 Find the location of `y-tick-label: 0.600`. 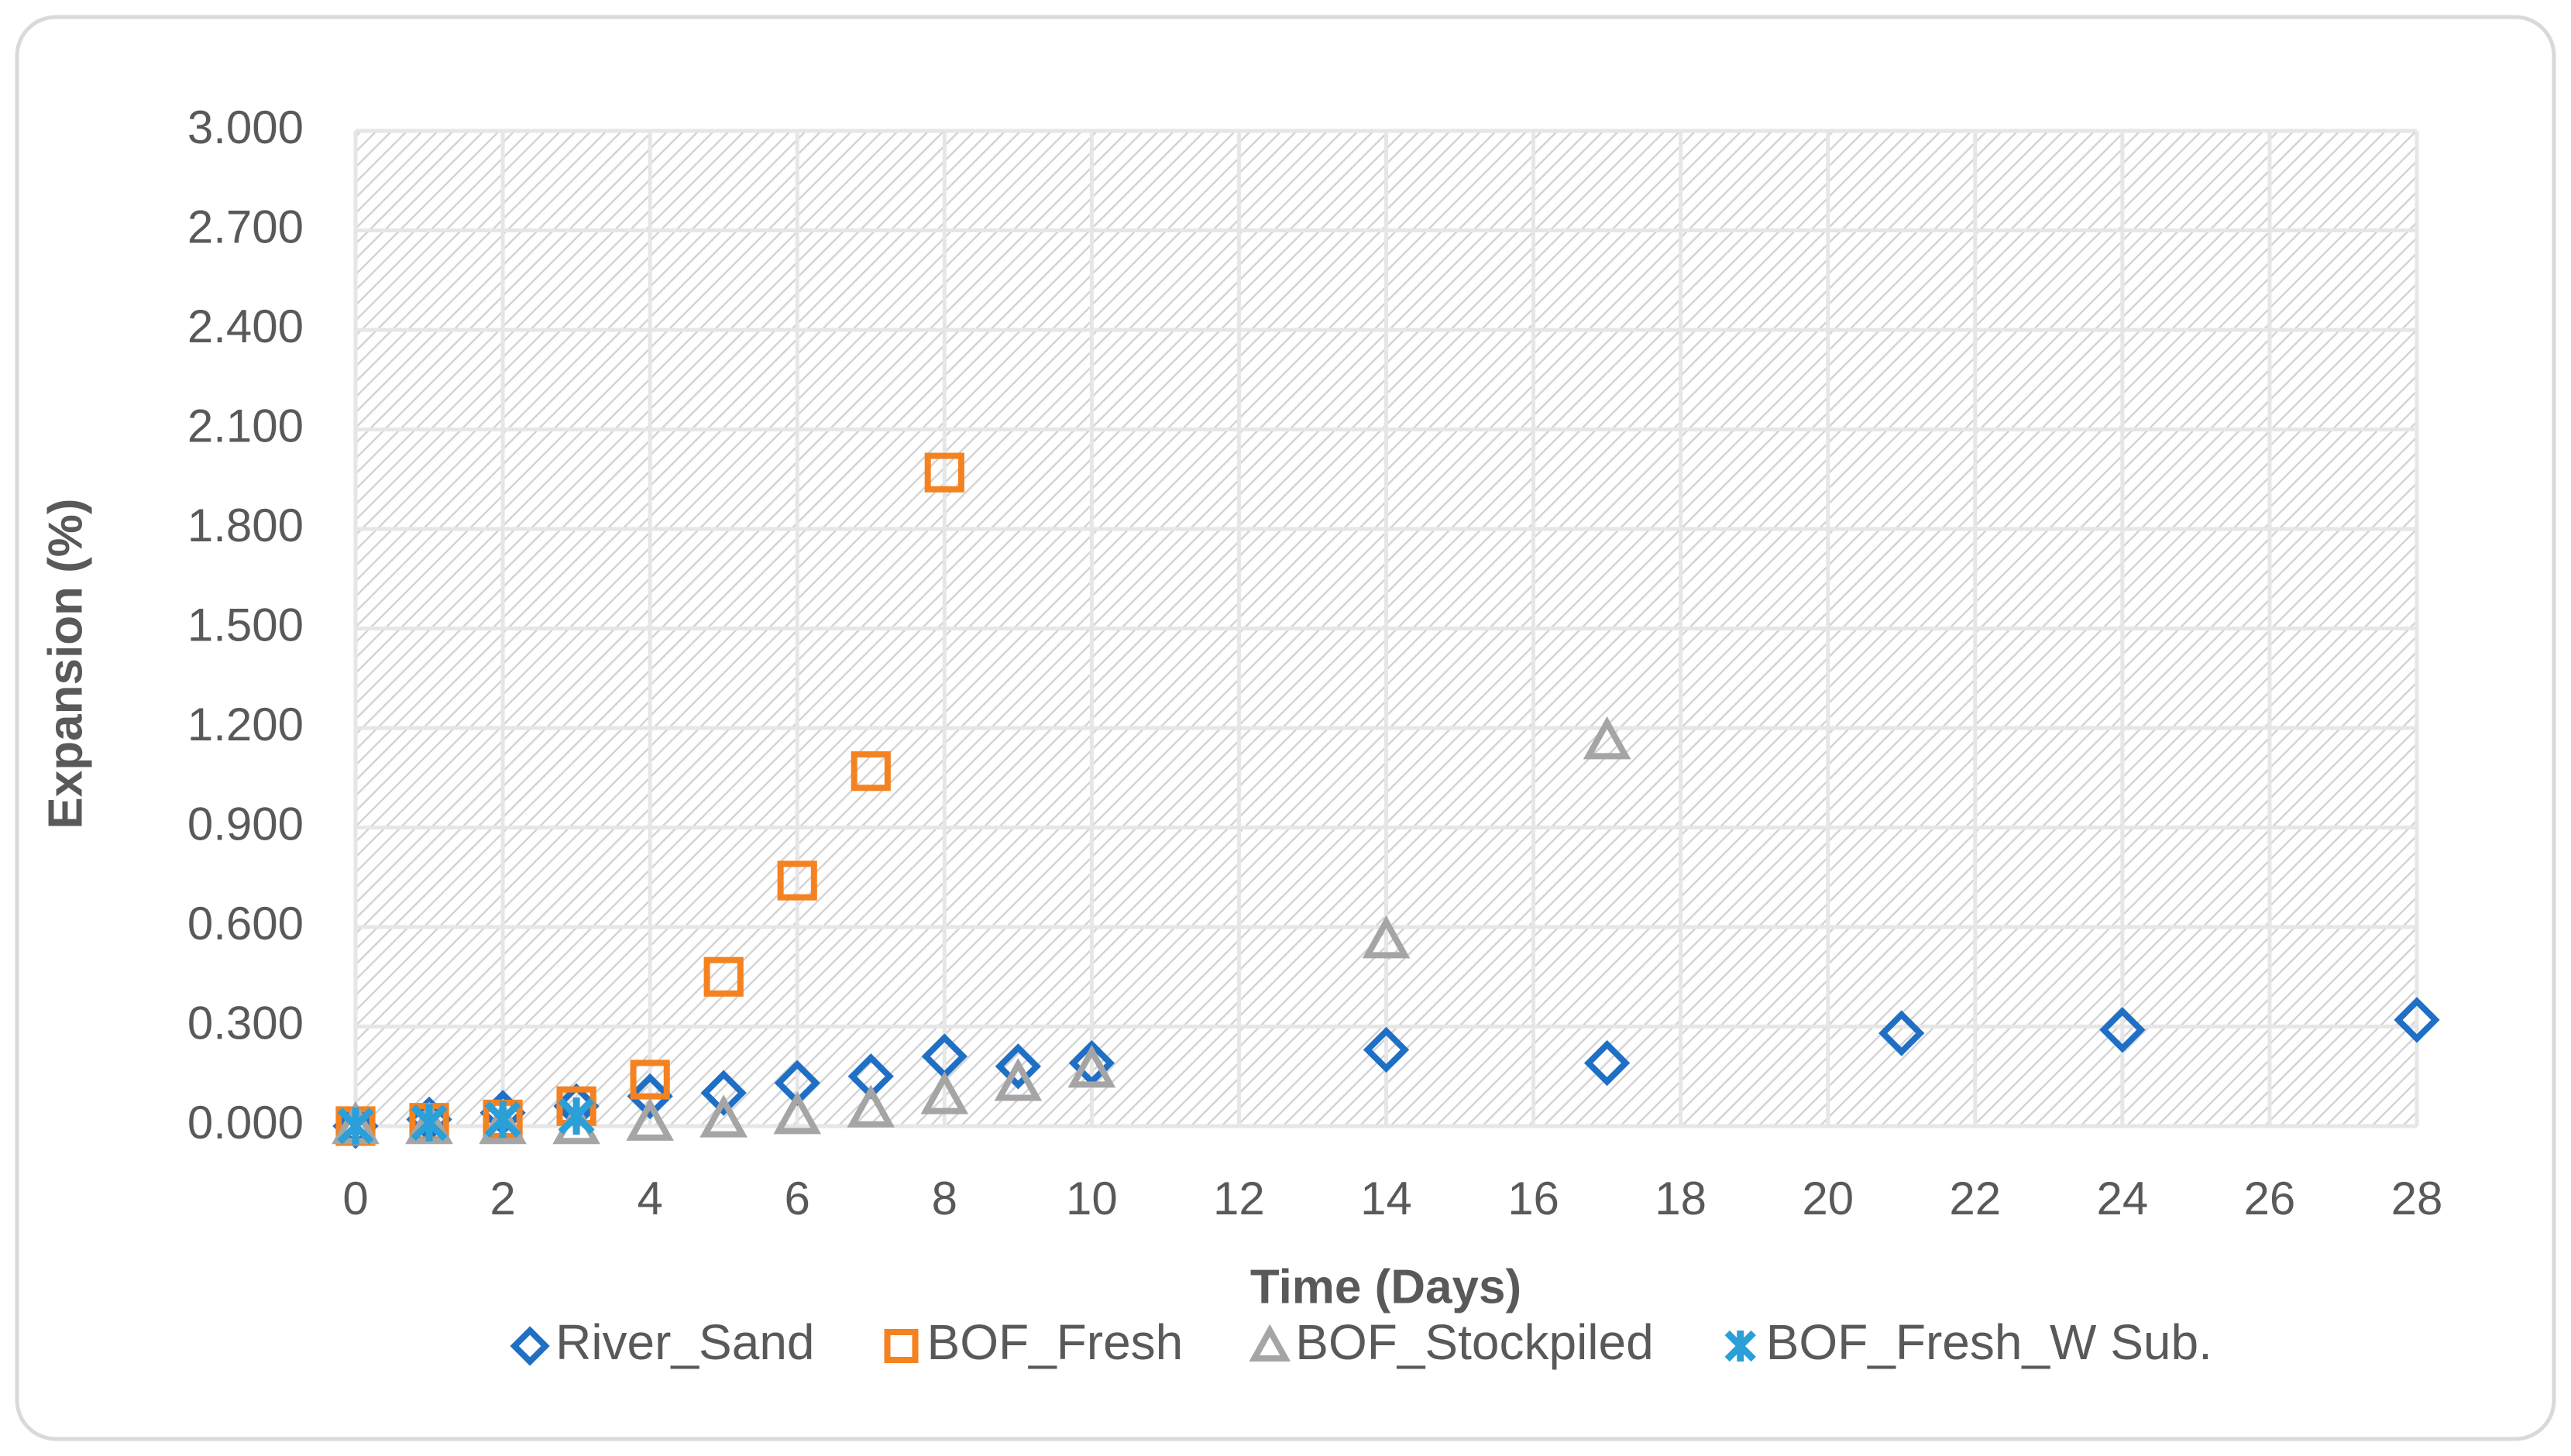

y-tick-label: 0.600 is located at coordinates (245, 924).